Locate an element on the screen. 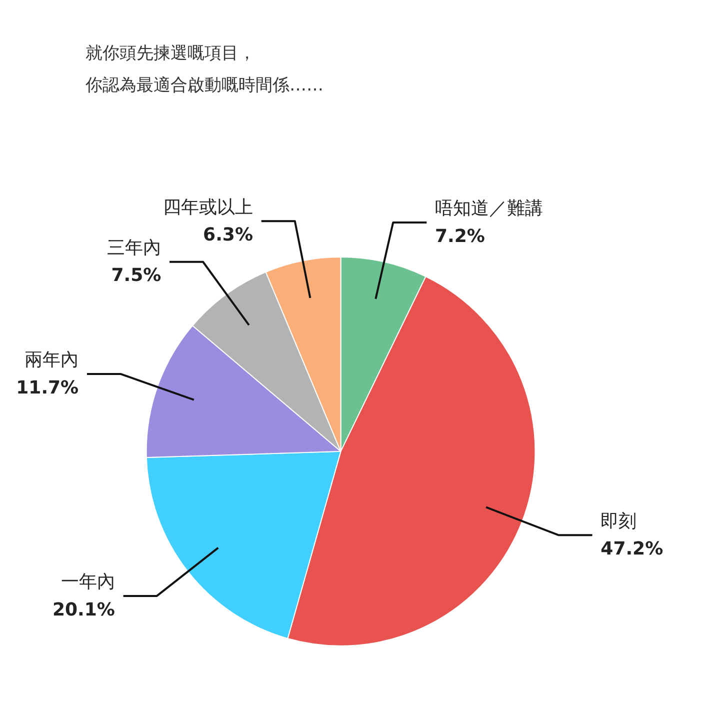  data-label: 11.7% is located at coordinates (47, 387).